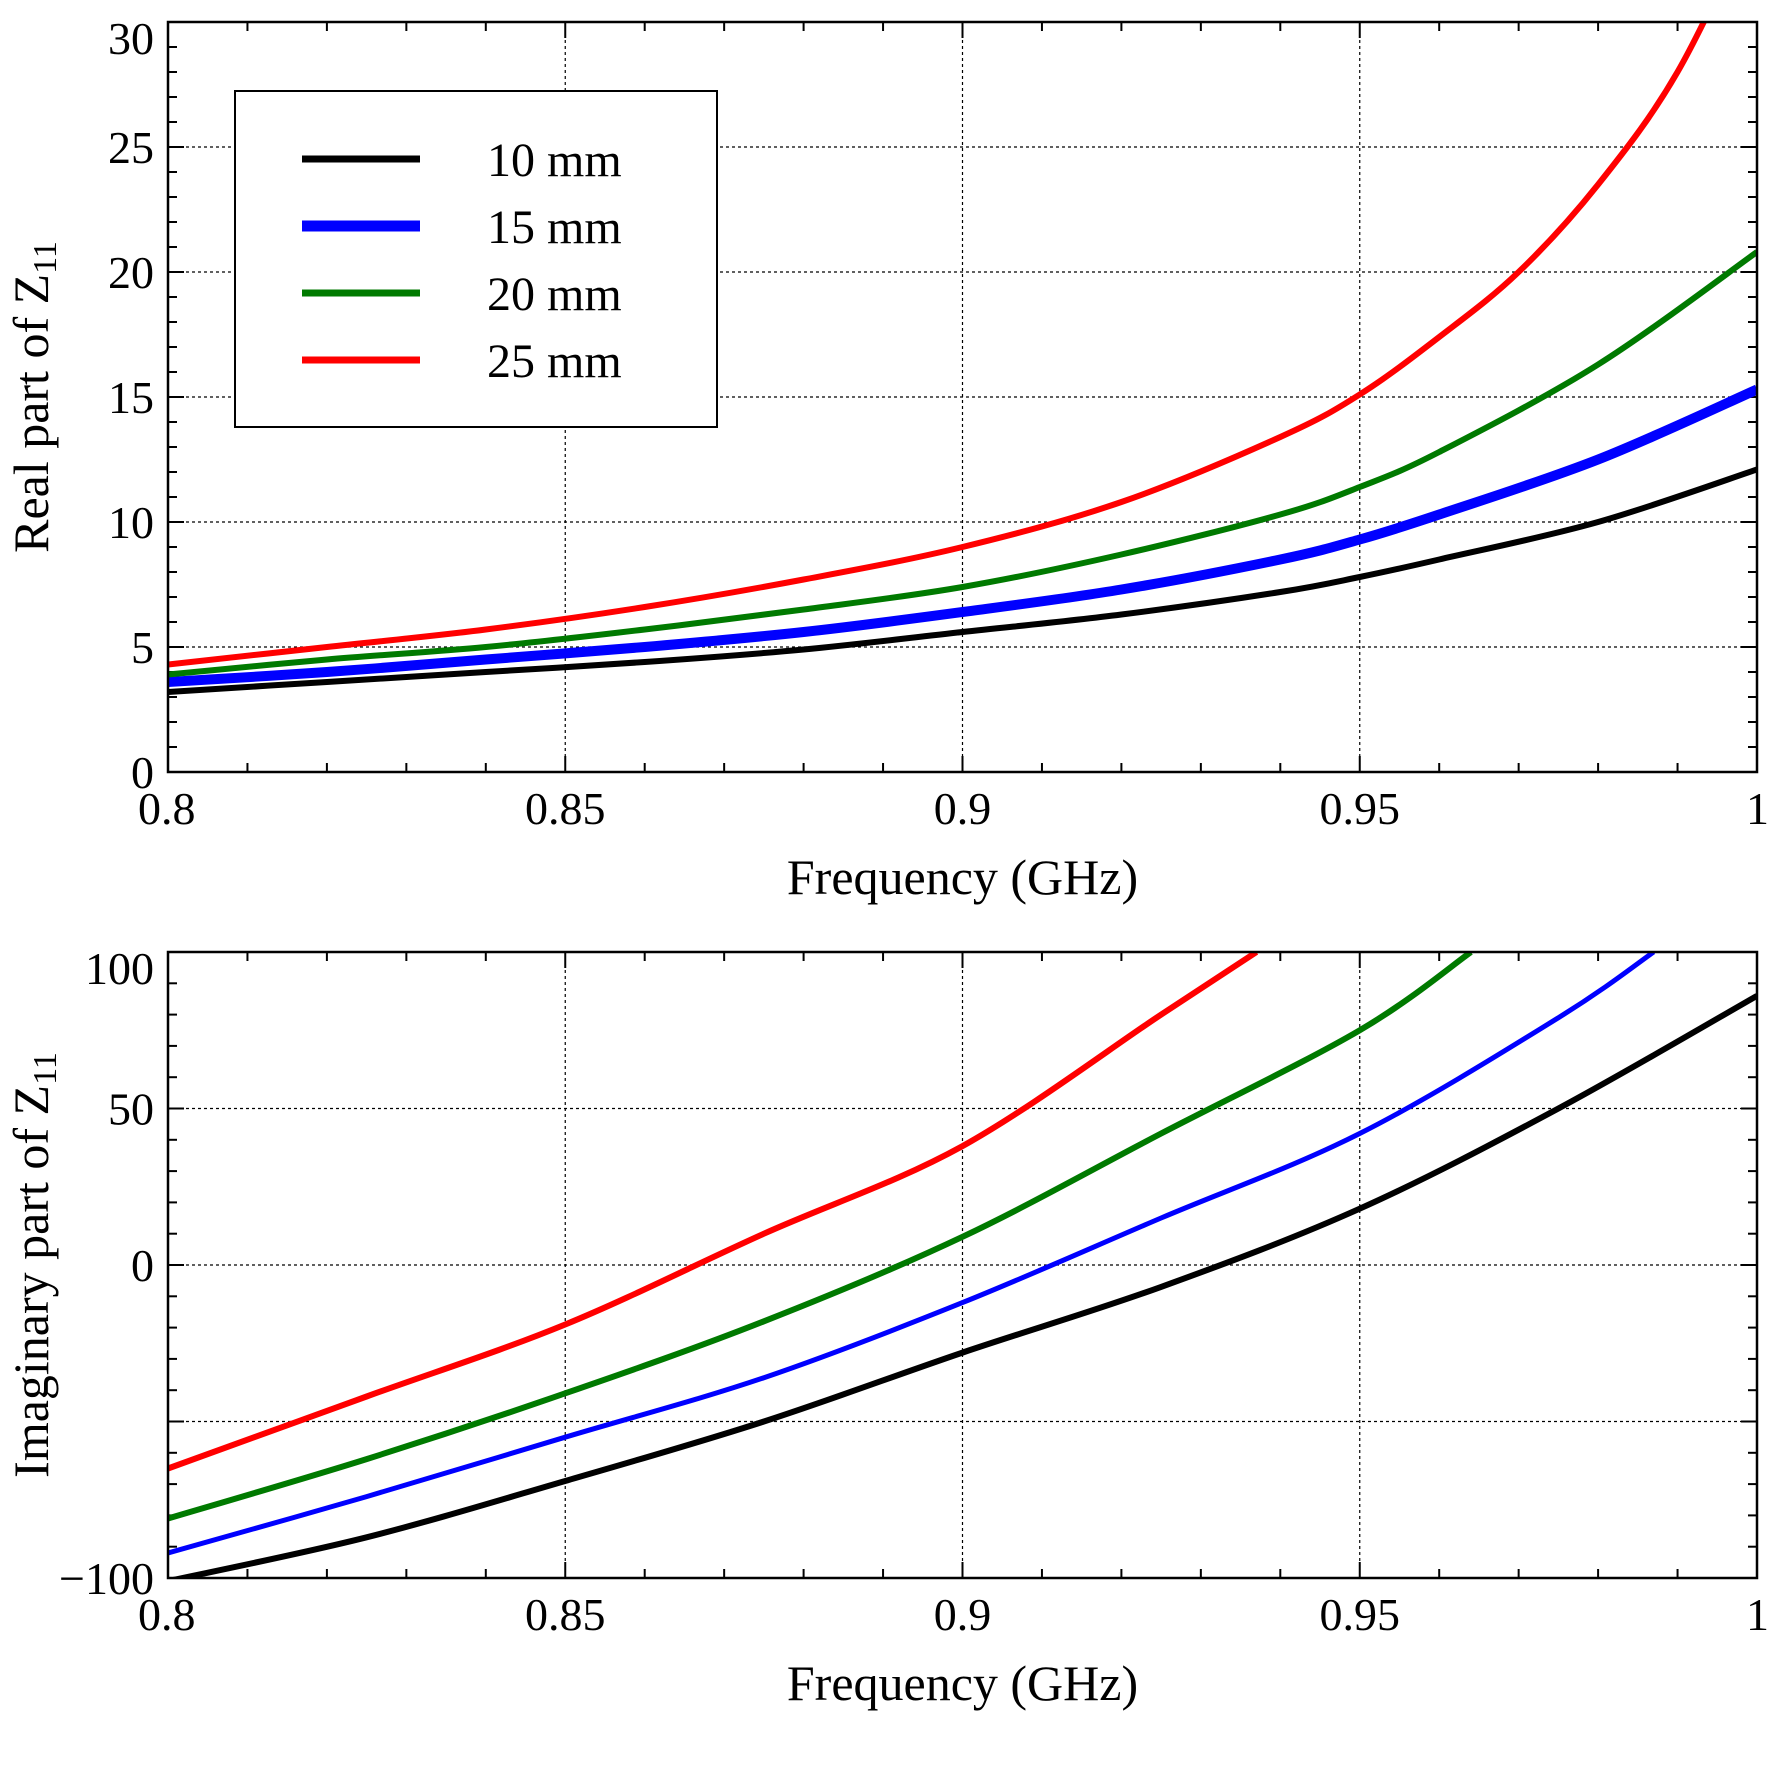 The width and height of the screenshot is (1771, 1771). Describe the element at coordinates (131, 522) in the screenshot. I see `y-tick-label: 10` at that location.